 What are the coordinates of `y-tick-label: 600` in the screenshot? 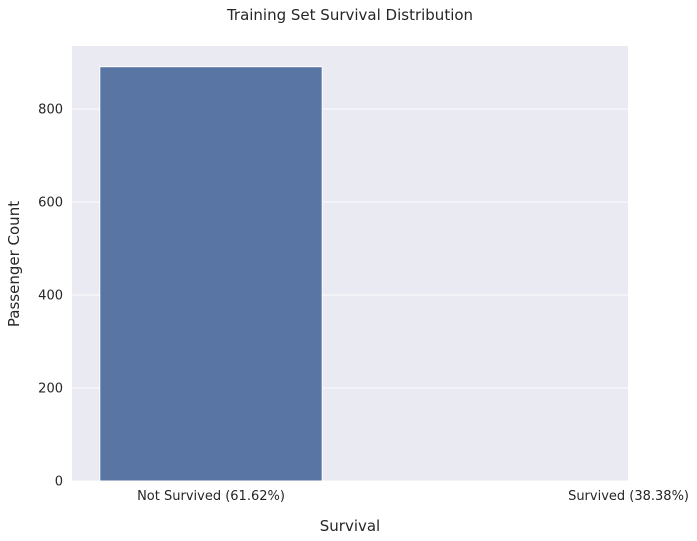 It's located at (50, 203).